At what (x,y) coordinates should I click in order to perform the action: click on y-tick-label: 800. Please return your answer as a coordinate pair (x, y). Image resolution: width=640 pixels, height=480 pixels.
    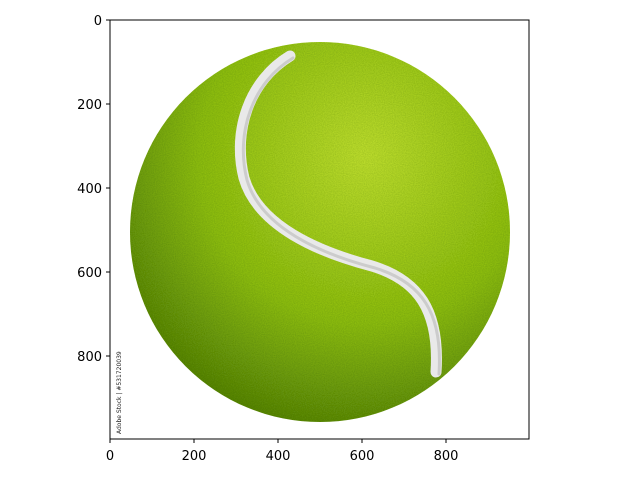
    Looking at the image, I should click on (89, 357).